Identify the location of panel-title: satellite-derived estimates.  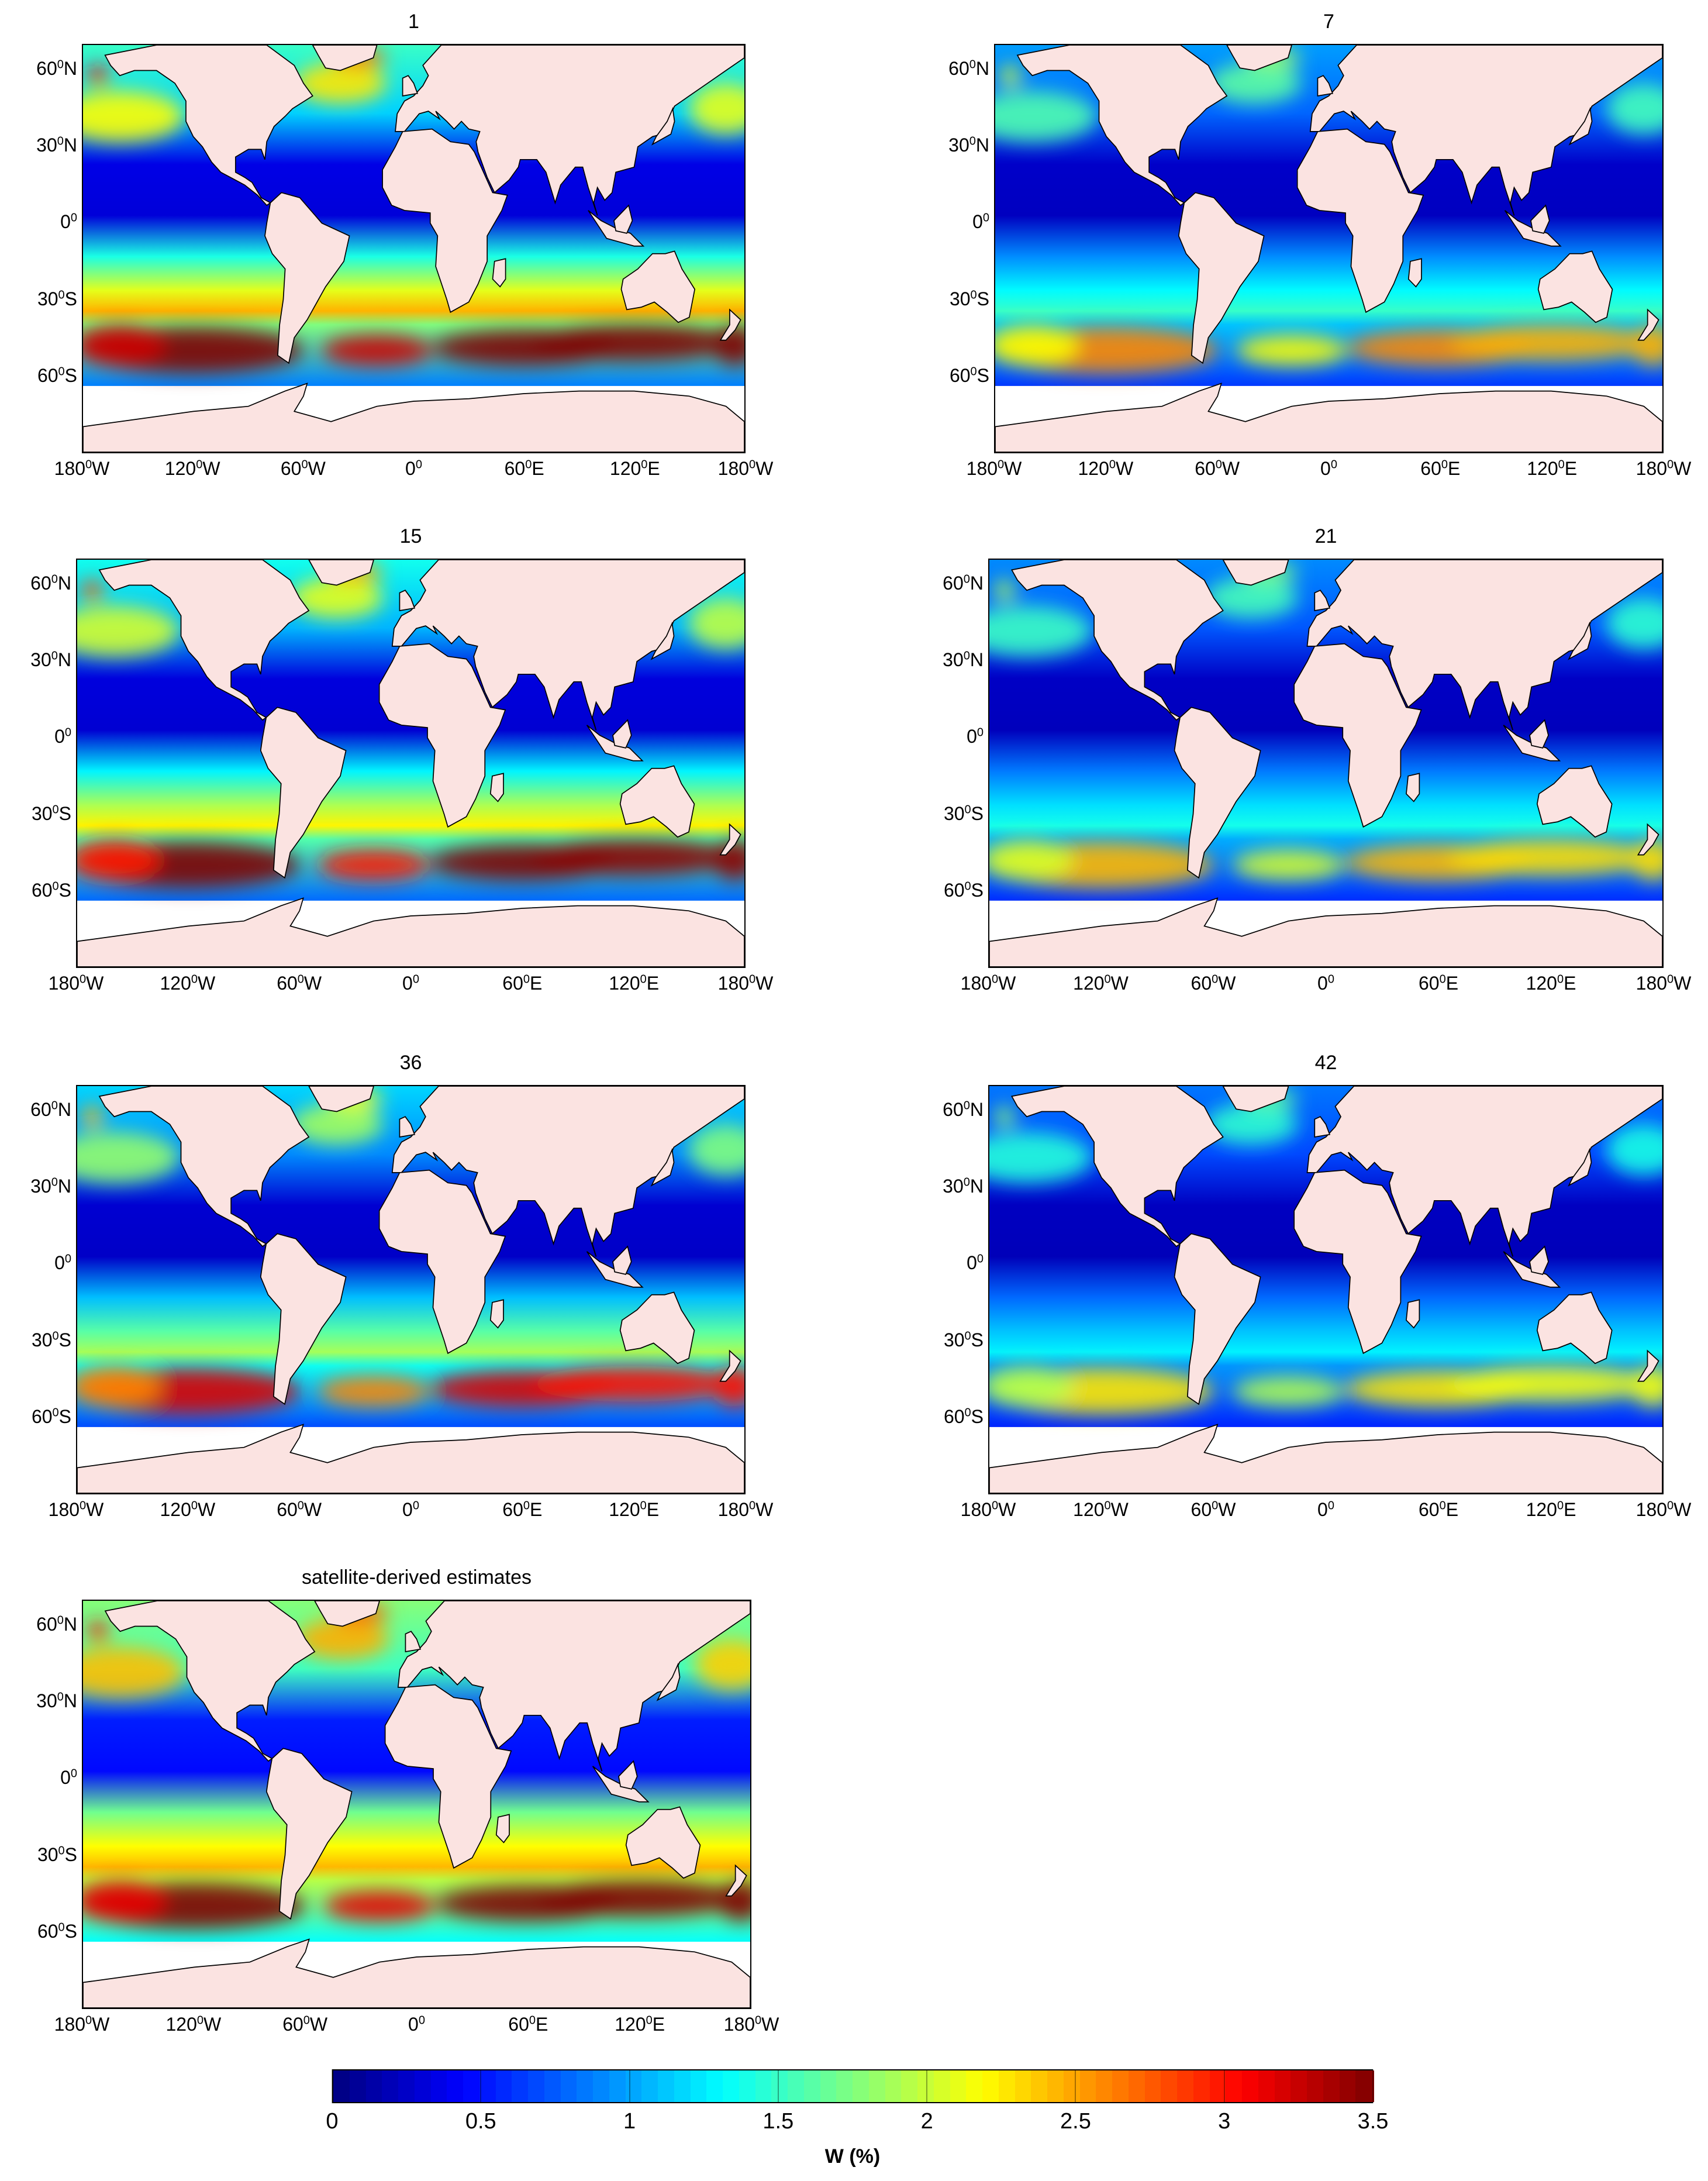
(416, 1577).